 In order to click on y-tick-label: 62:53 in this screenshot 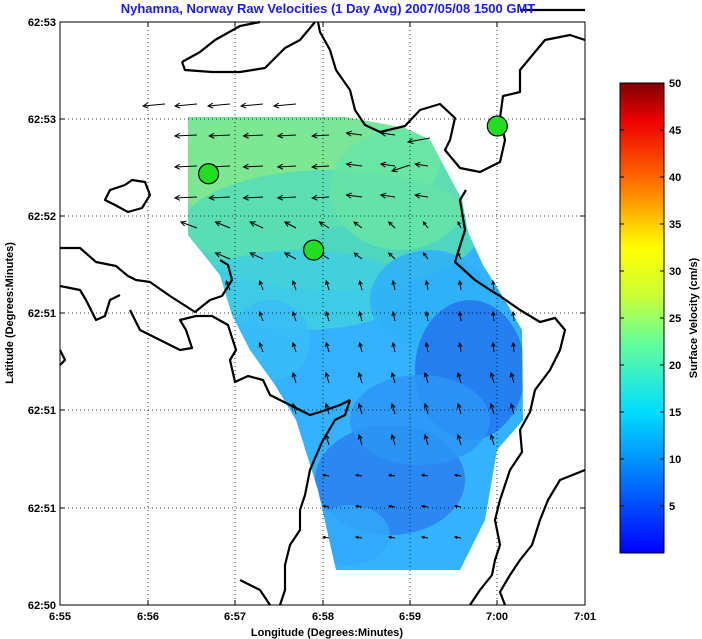, I will do `click(42, 120)`.